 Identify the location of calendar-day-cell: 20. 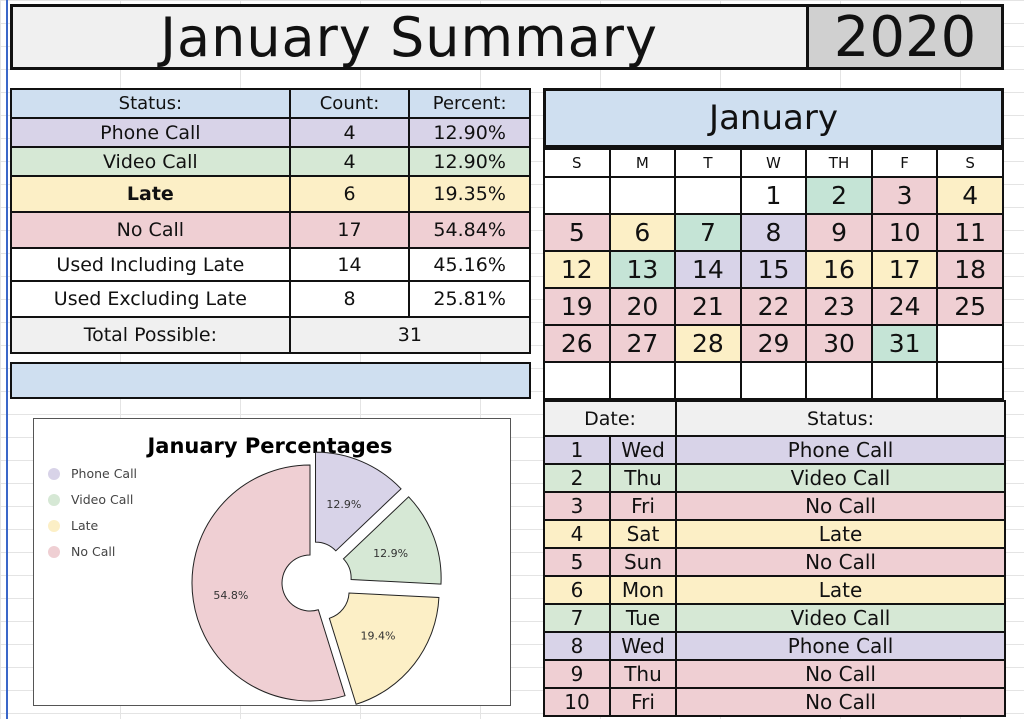
(642, 306).